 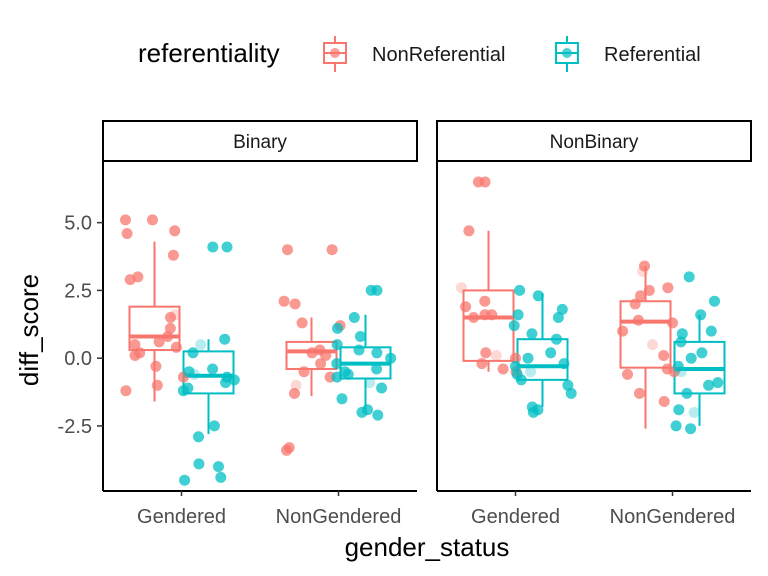 What do you see at coordinates (80, 325) in the screenshot?
I see `y-axis: 5.0 2.5 0.0 -2.5` at bounding box center [80, 325].